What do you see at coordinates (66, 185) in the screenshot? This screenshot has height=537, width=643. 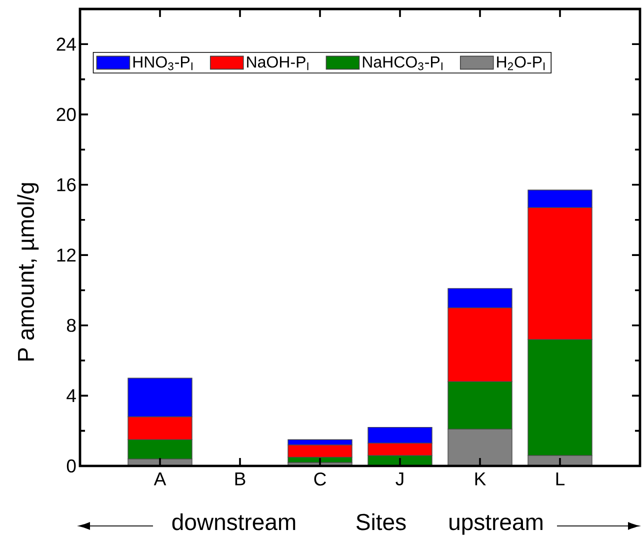 I see `y-tick-label: 16` at bounding box center [66, 185].